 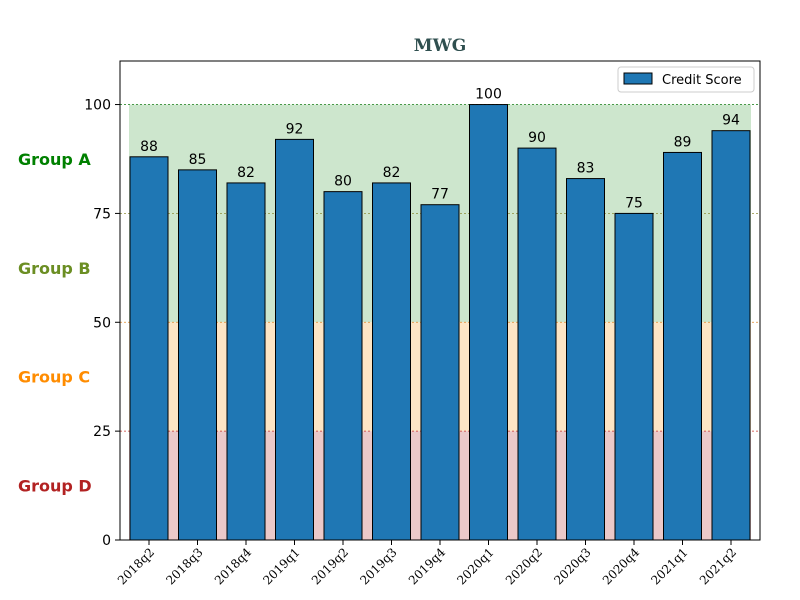 What do you see at coordinates (669, 566) in the screenshot?
I see `x-tick-label: 2021q1` at bounding box center [669, 566].